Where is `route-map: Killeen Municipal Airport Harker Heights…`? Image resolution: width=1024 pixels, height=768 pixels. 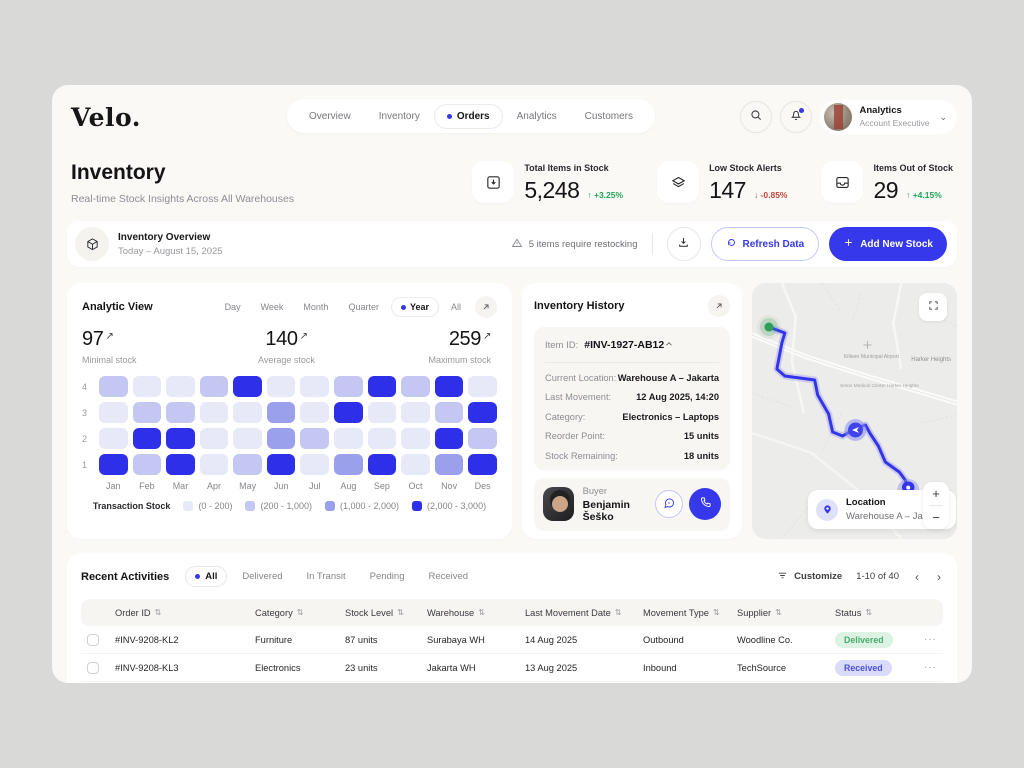
route-map: Killeen Municipal Airport Harker Heights… is located at coordinates (854, 411).